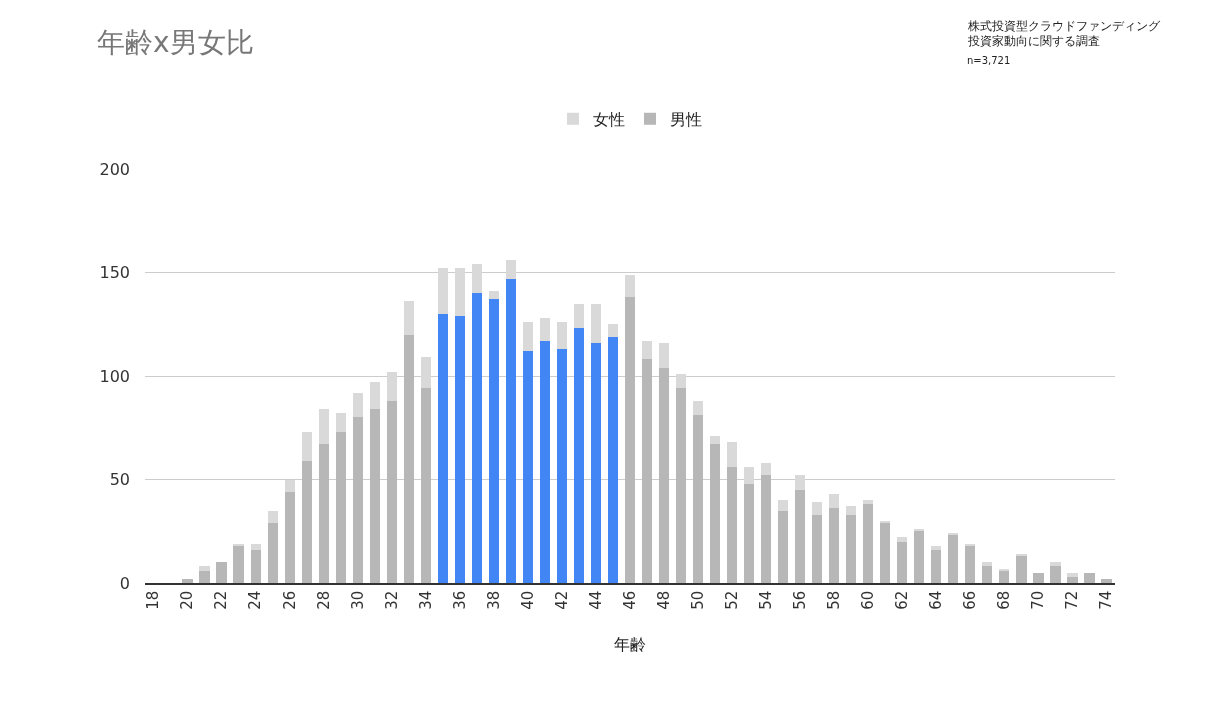  I want to click on x-tick-label: 68, so click(1004, 600).